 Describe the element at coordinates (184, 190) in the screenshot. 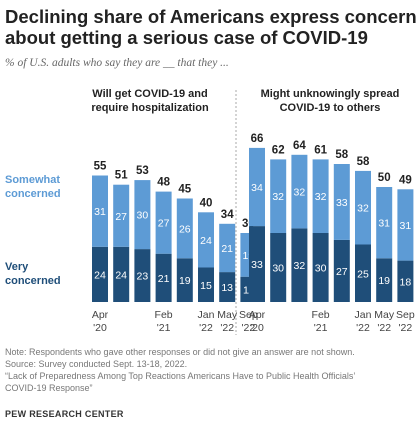

I see `data-label-total: 45` at that location.